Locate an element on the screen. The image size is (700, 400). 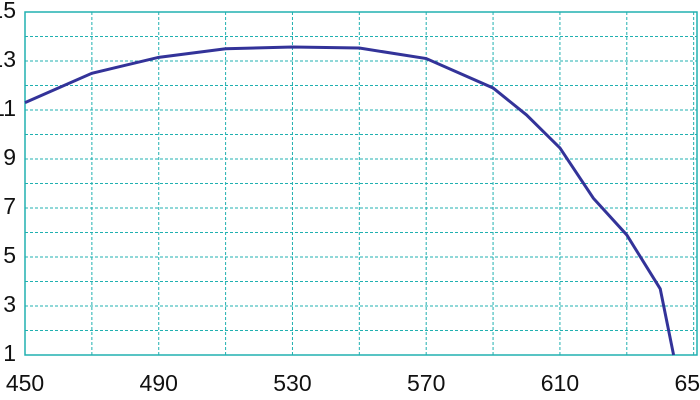
y-tick-label: 5 is located at coordinates (9, 255).